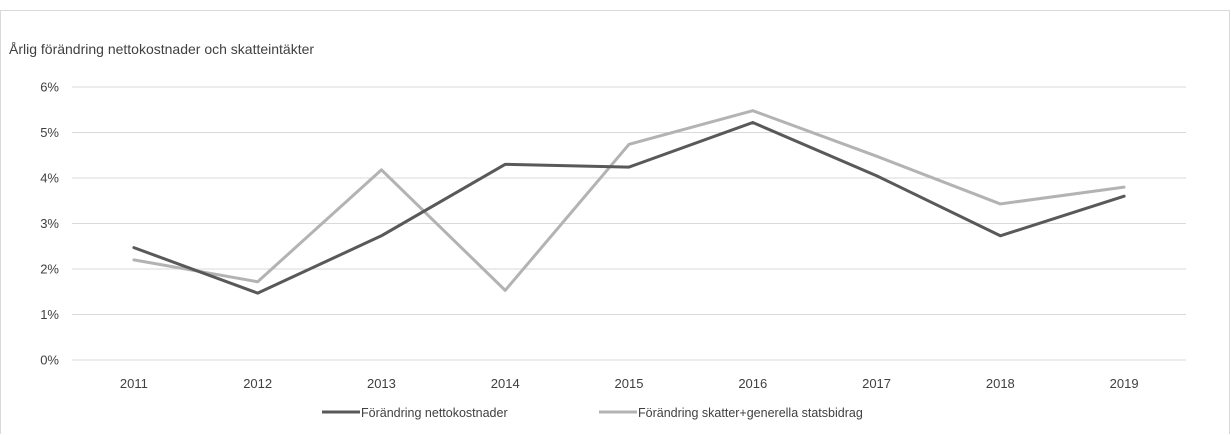 The width and height of the screenshot is (1231, 435). I want to click on x-tick-label: 2012, so click(257, 383).